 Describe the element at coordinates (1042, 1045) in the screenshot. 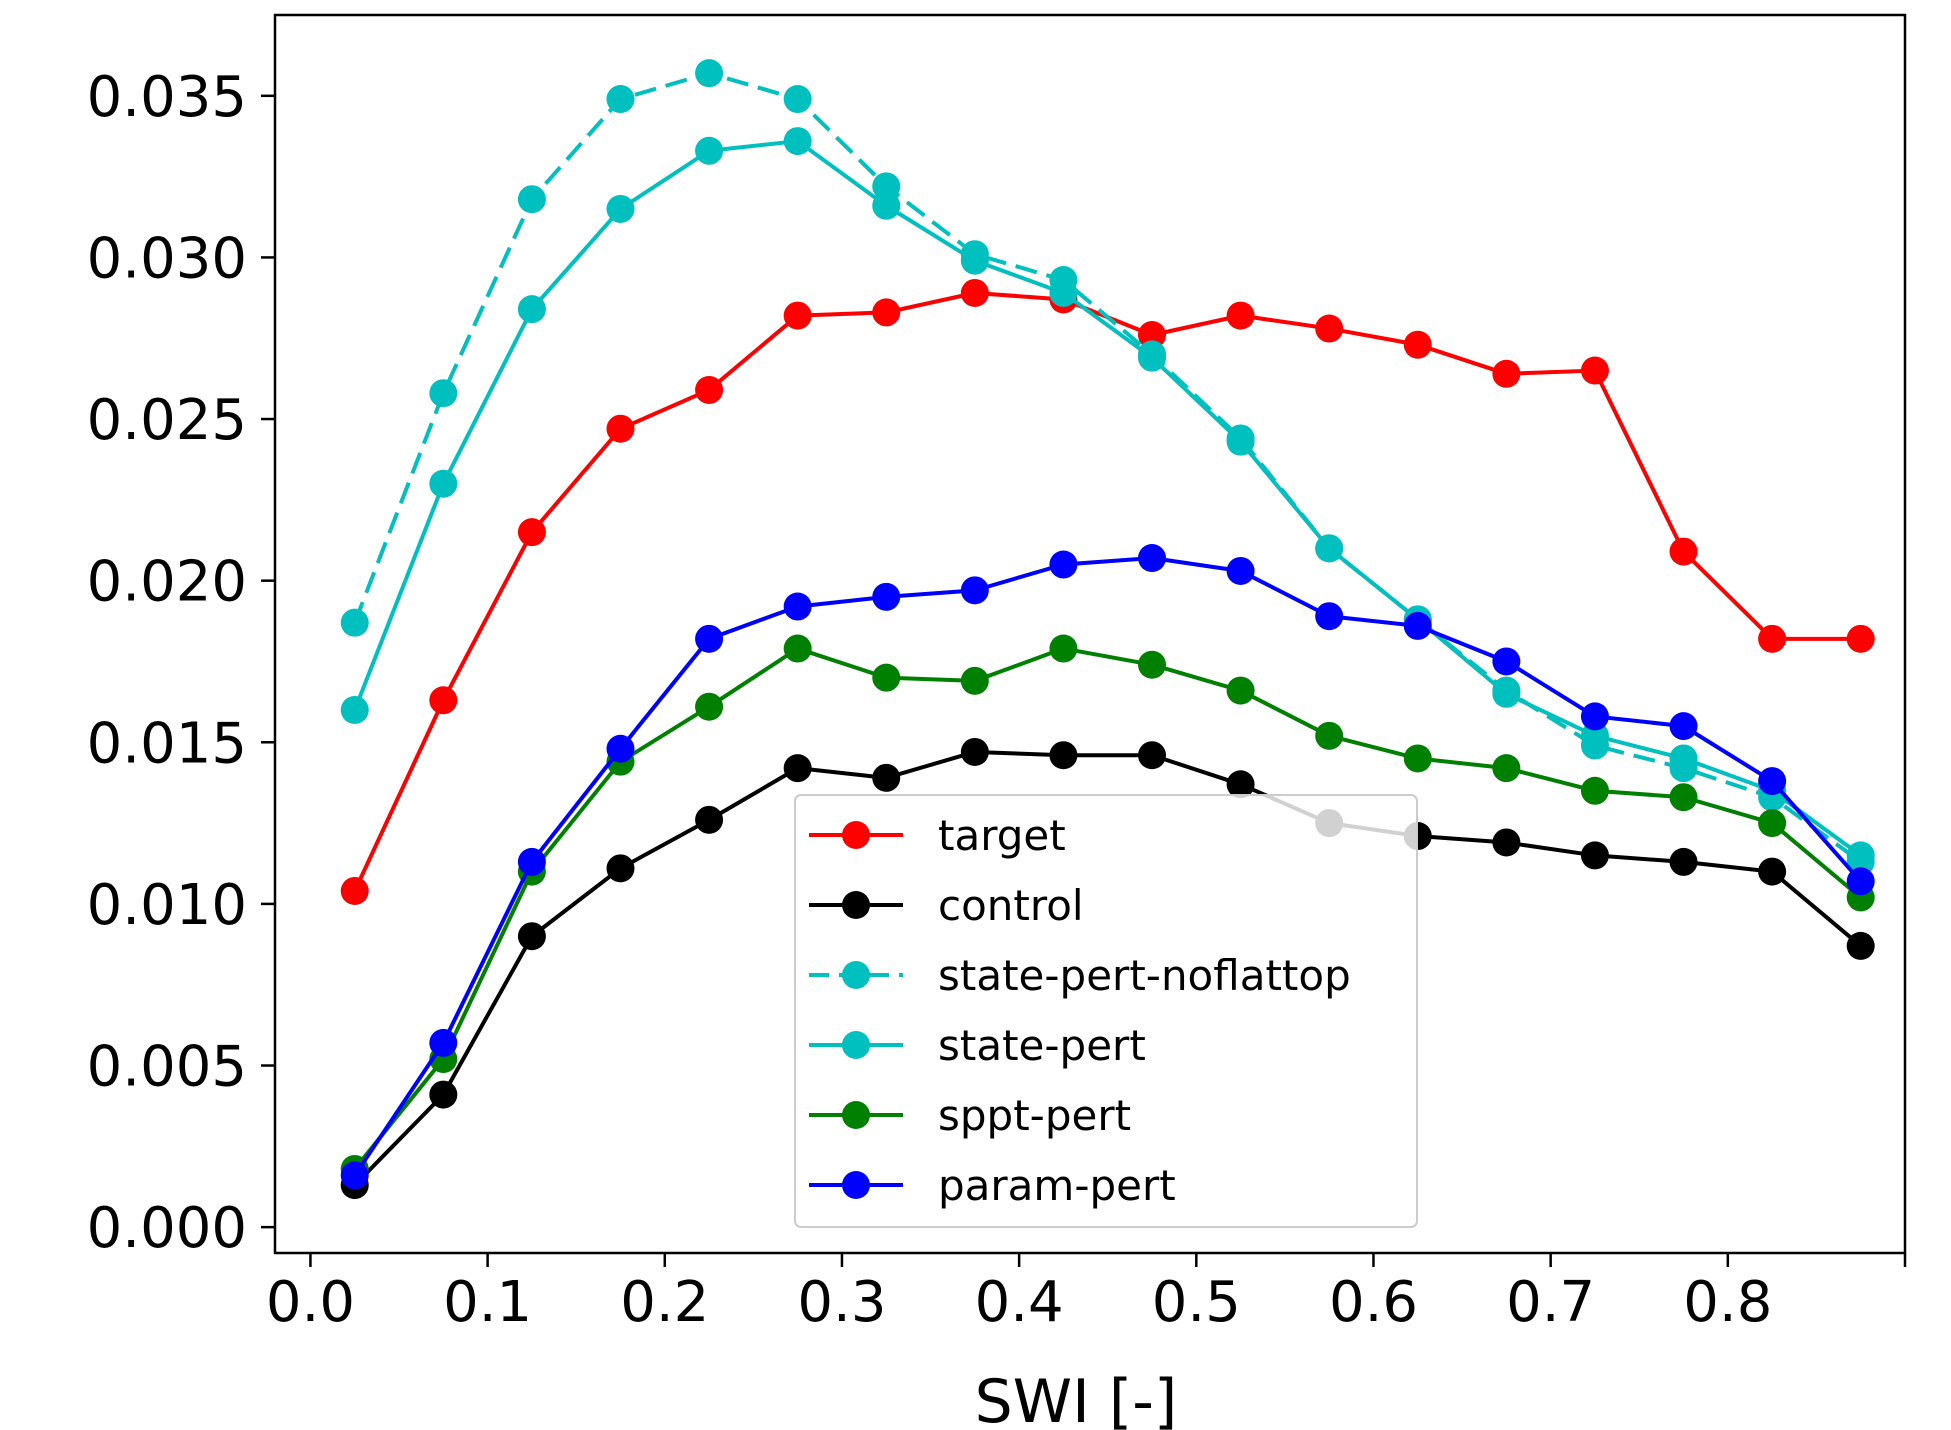

I see `legend-label: state-pert` at that location.